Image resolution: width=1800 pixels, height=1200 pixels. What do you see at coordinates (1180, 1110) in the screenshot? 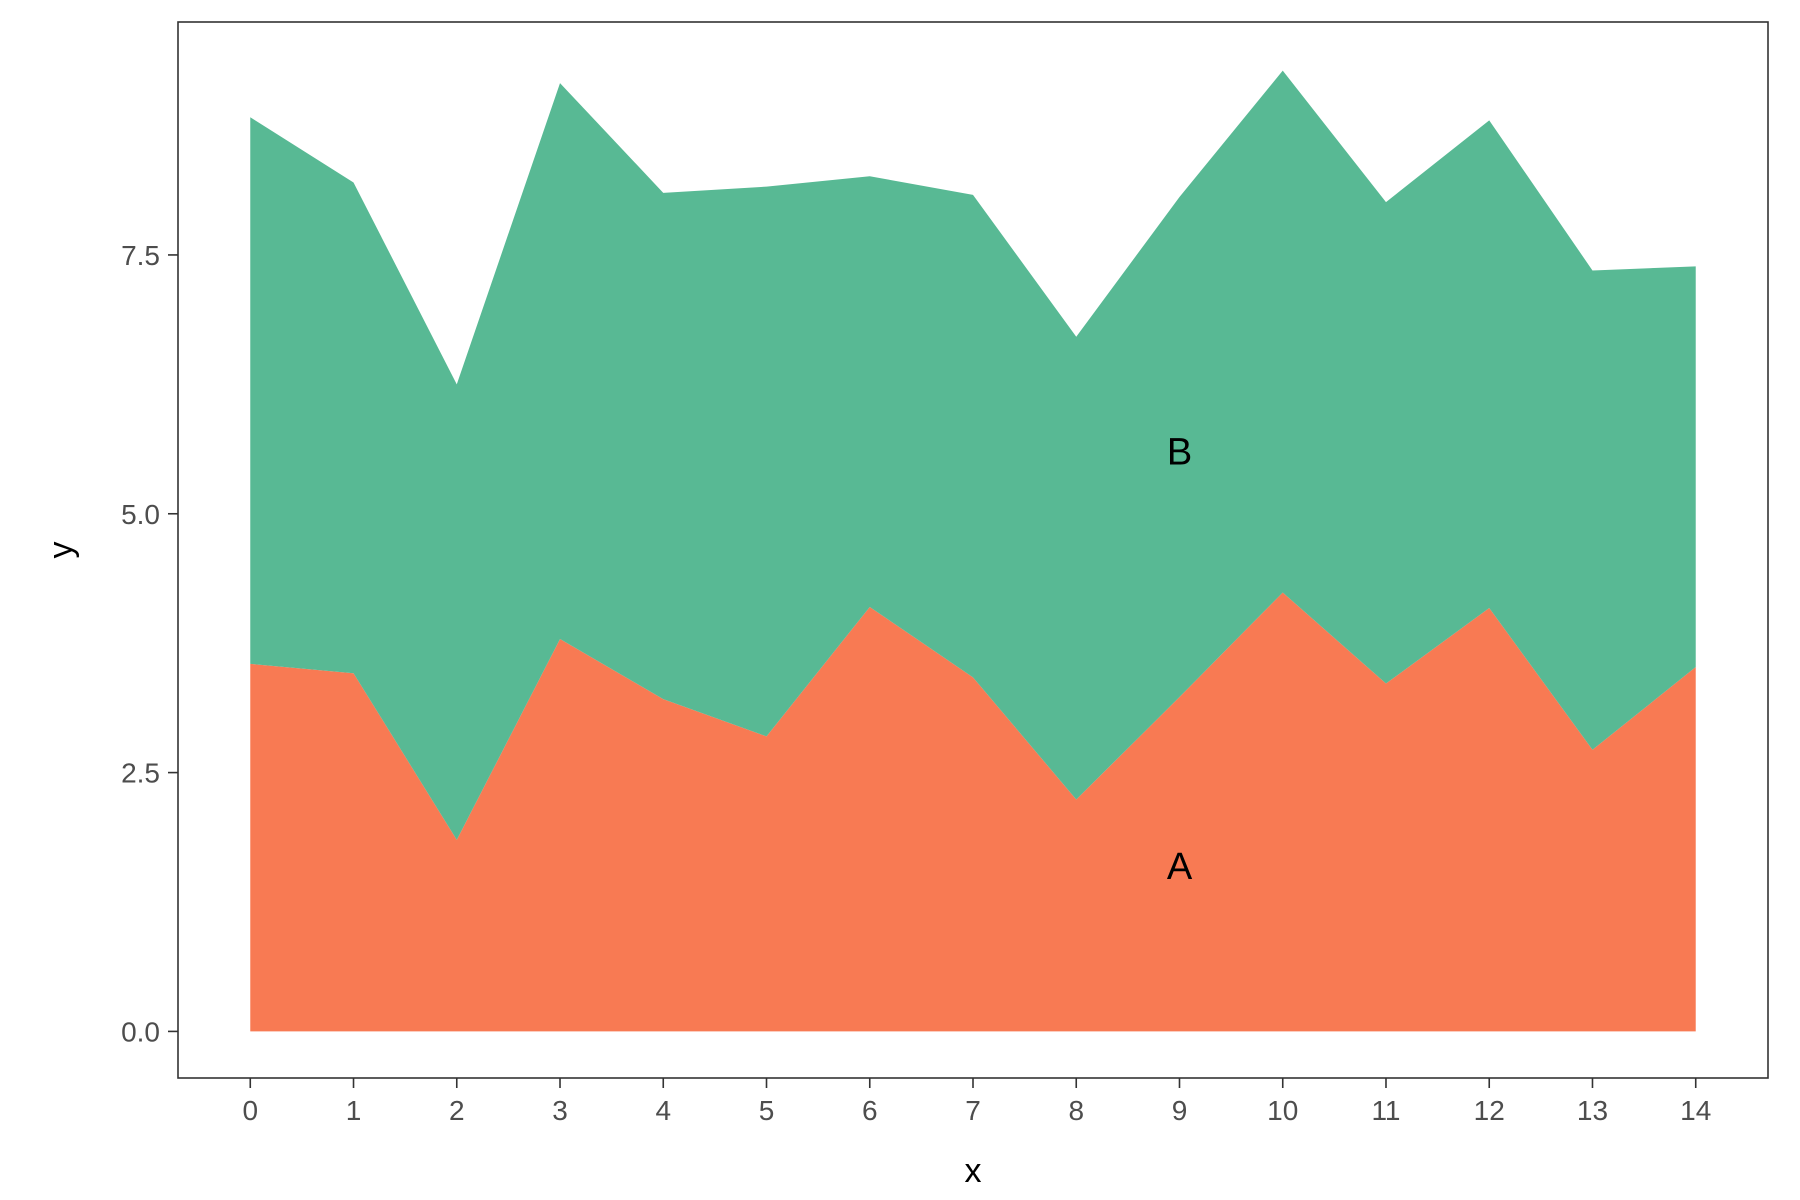
I see `x-tick-label: 9` at bounding box center [1180, 1110].